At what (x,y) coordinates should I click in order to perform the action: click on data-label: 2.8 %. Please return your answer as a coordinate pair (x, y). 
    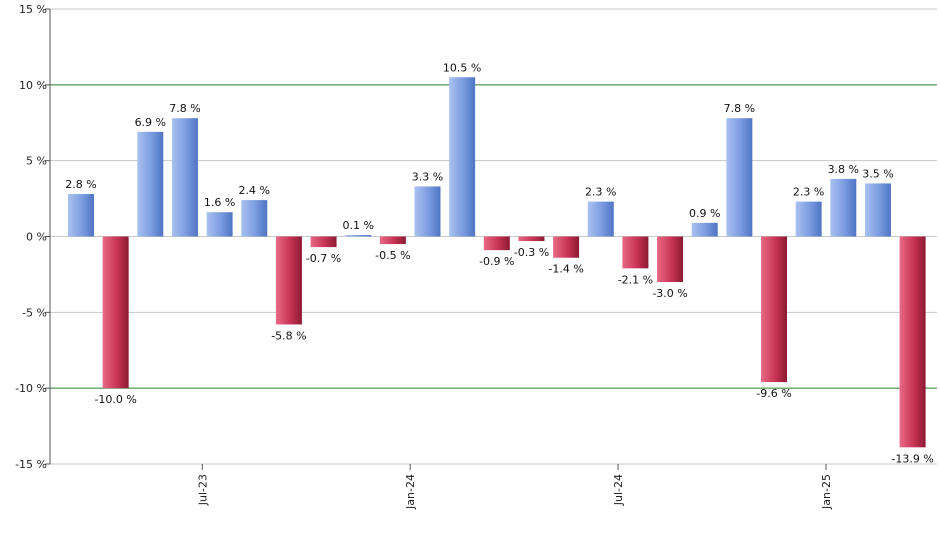
    Looking at the image, I should click on (80, 184).